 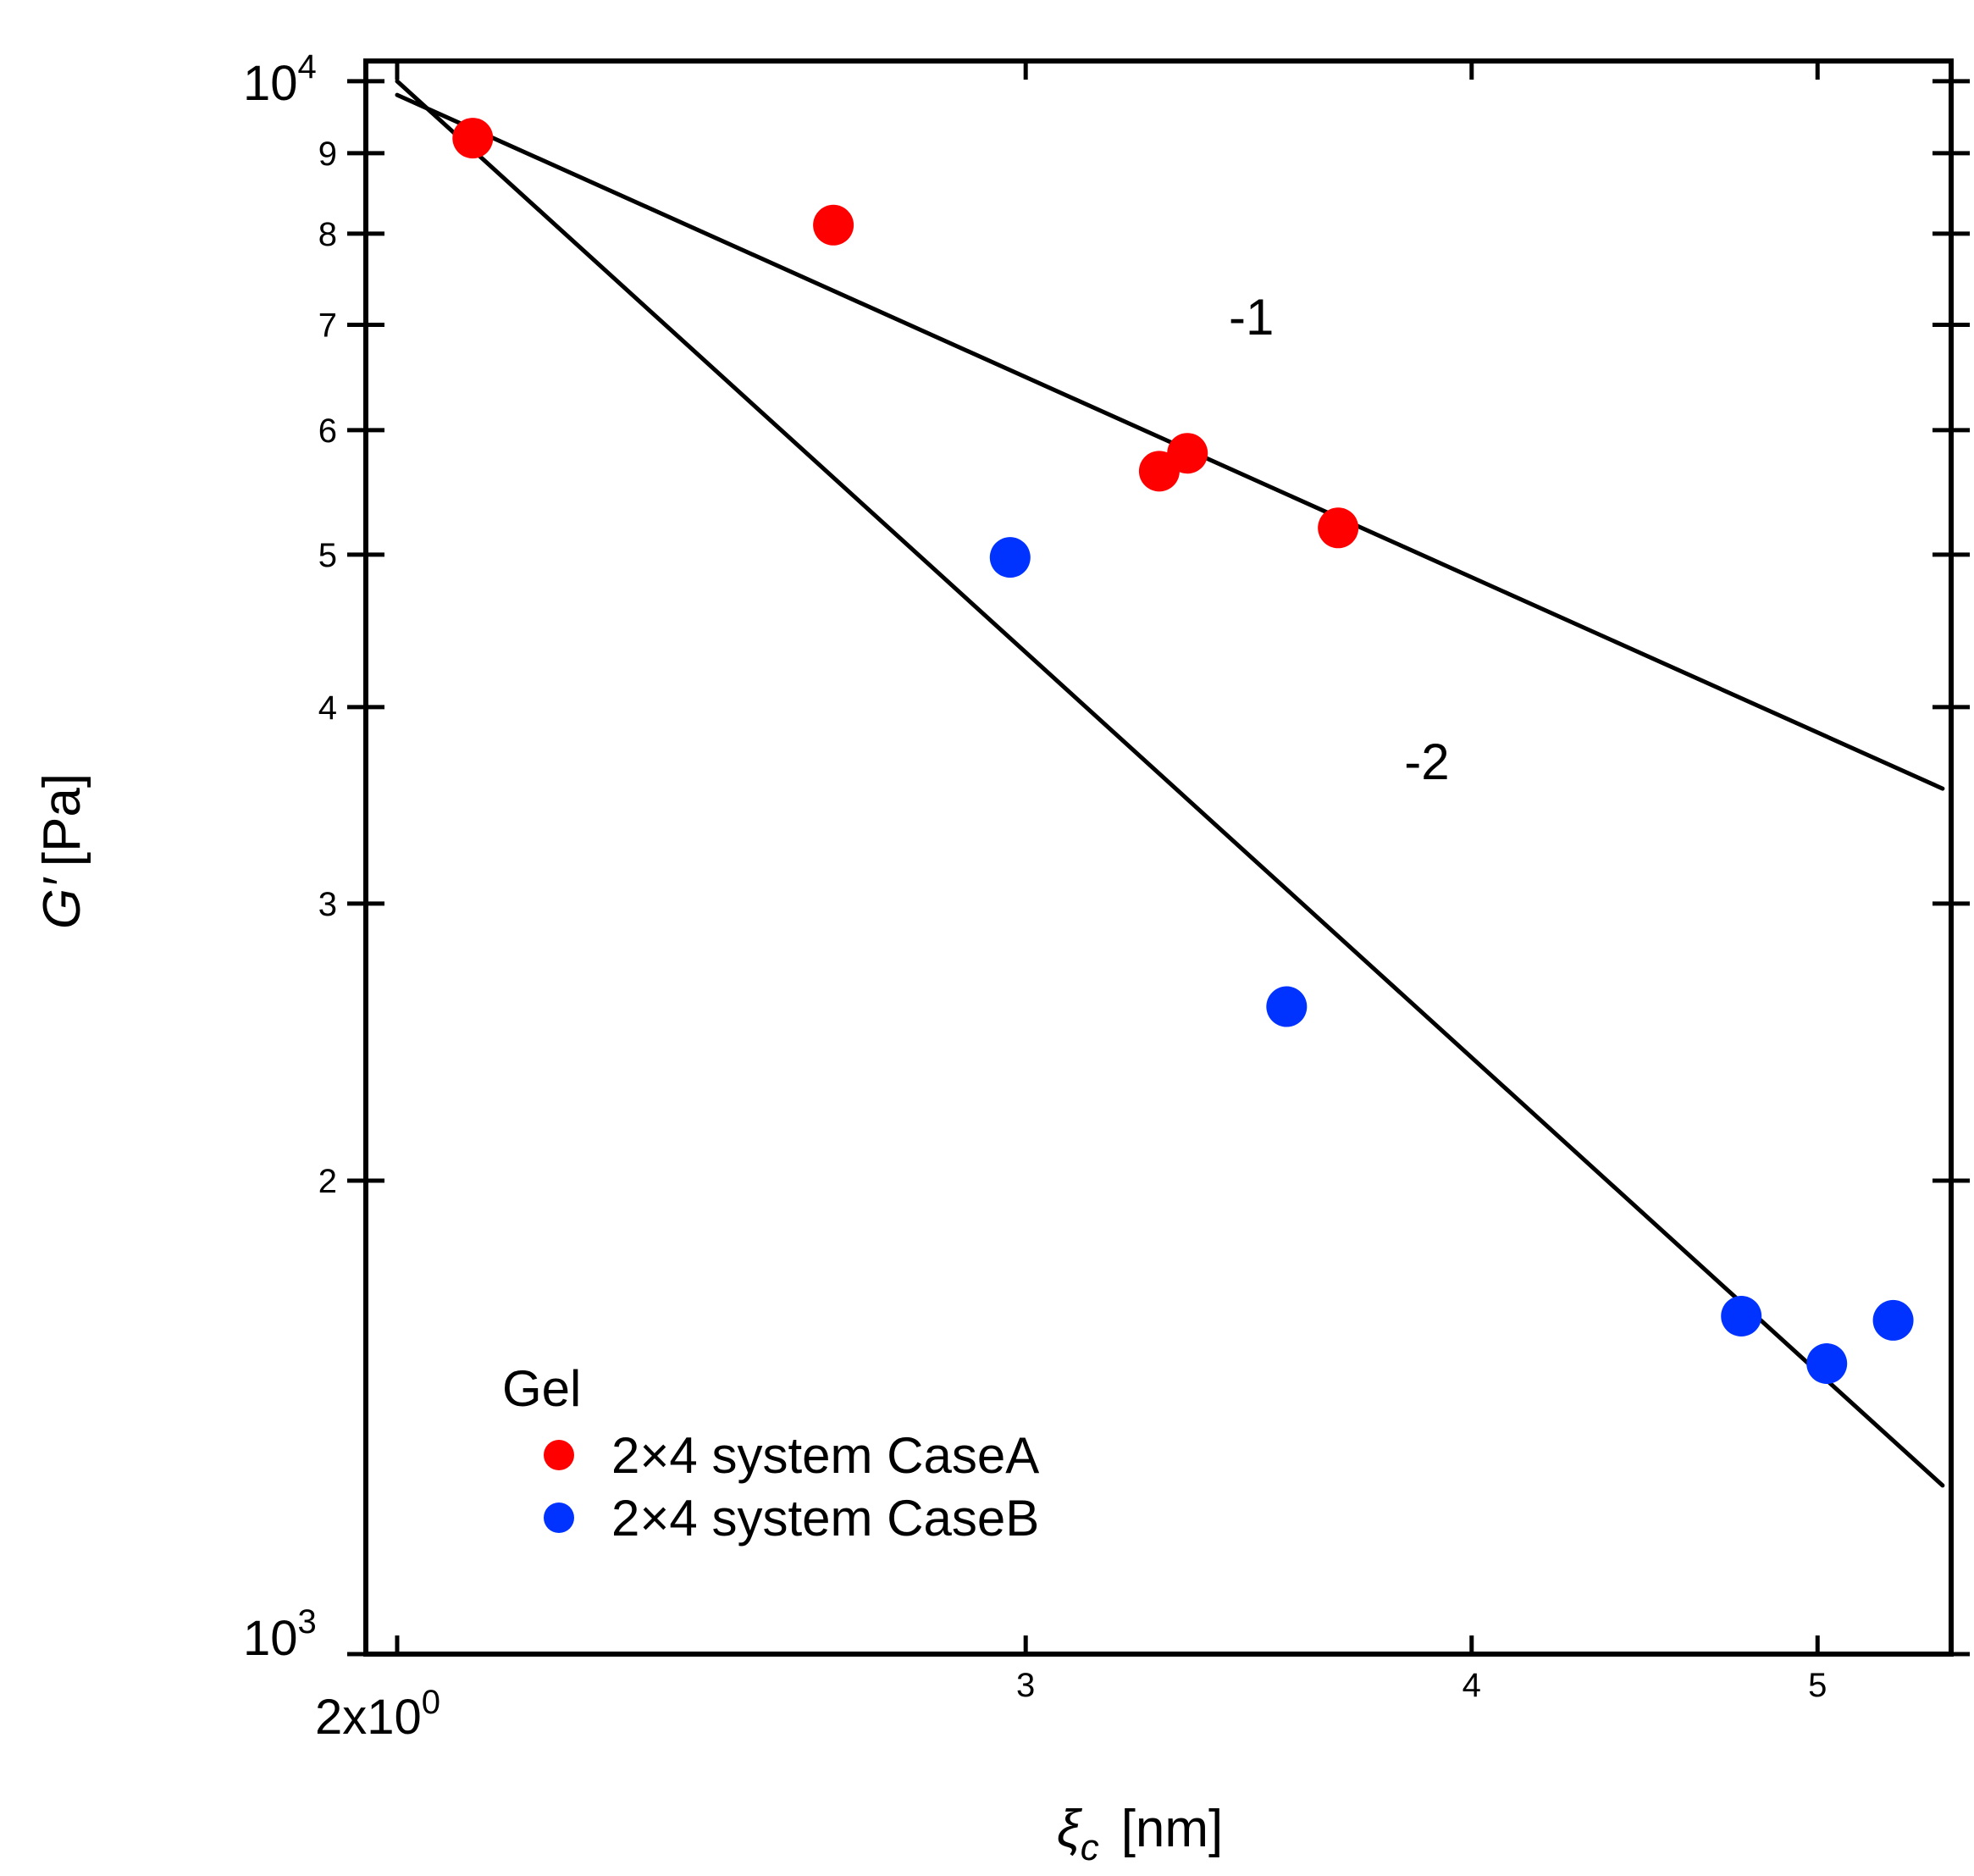 I want to click on y-tick-label: 3, so click(x=327, y=904).